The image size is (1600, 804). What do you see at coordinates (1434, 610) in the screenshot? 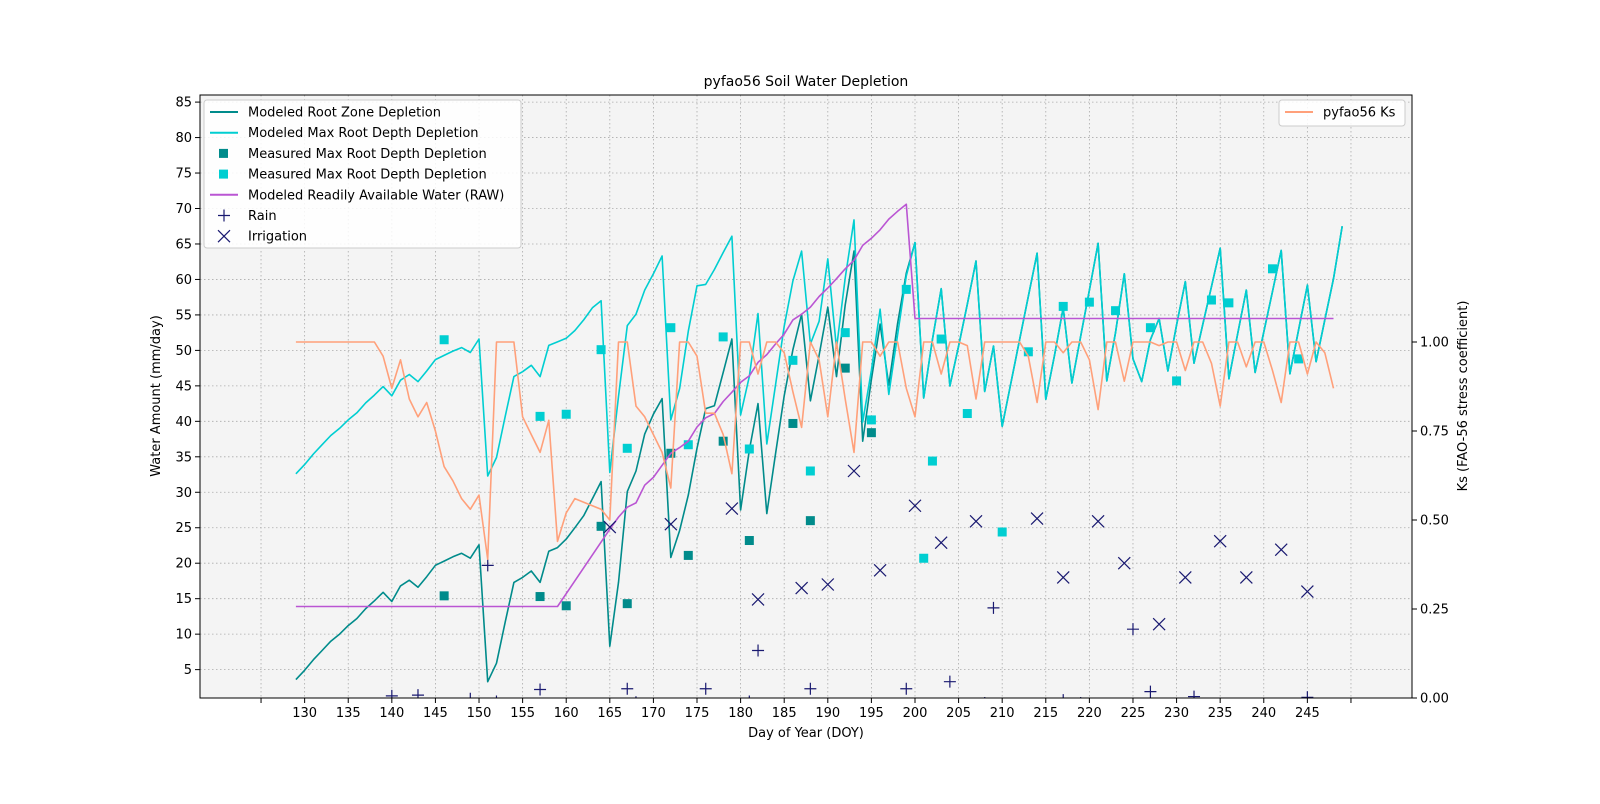
I see `y2-tick-label: 0.25` at bounding box center [1434, 610].